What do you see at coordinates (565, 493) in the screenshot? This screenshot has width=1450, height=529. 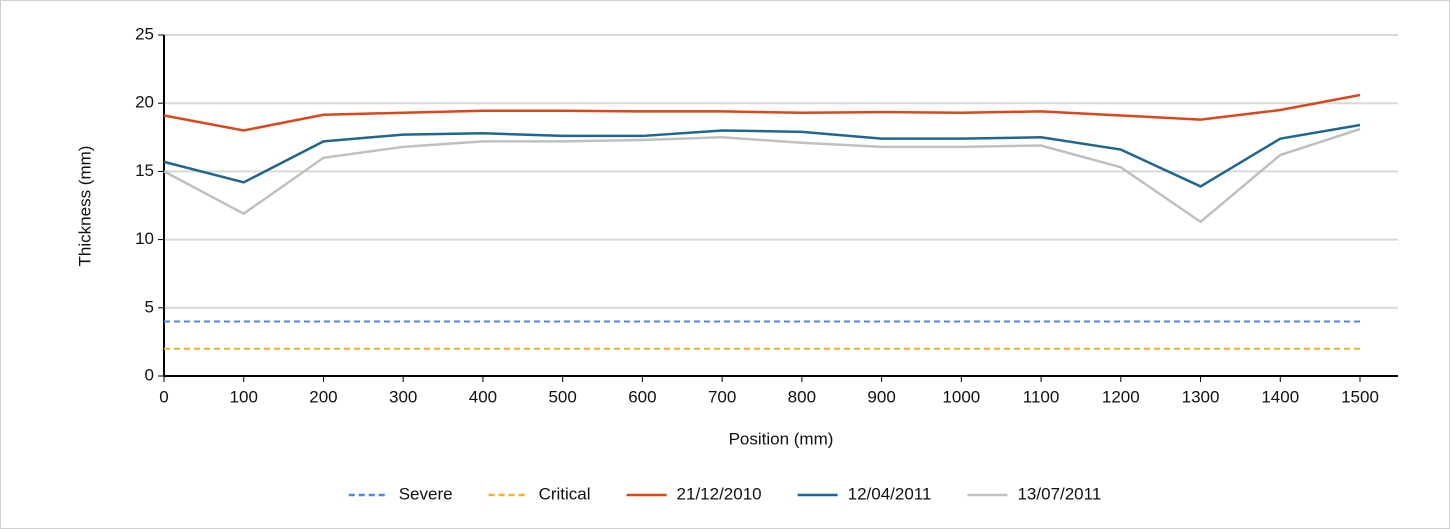 I see `legend-label: Critical` at bounding box center [565, 493].